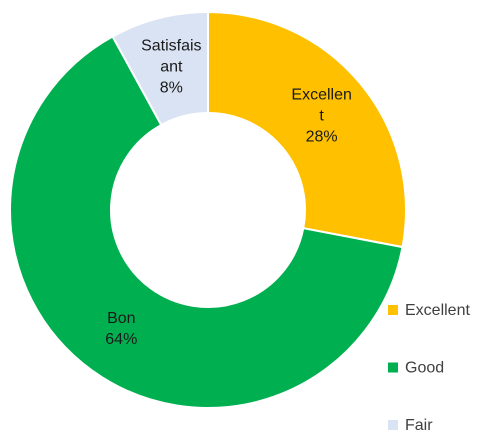  Describe the element at coordinates (171, 56) in the screenshot. I see `category-label: Satisfaisant` at that location.